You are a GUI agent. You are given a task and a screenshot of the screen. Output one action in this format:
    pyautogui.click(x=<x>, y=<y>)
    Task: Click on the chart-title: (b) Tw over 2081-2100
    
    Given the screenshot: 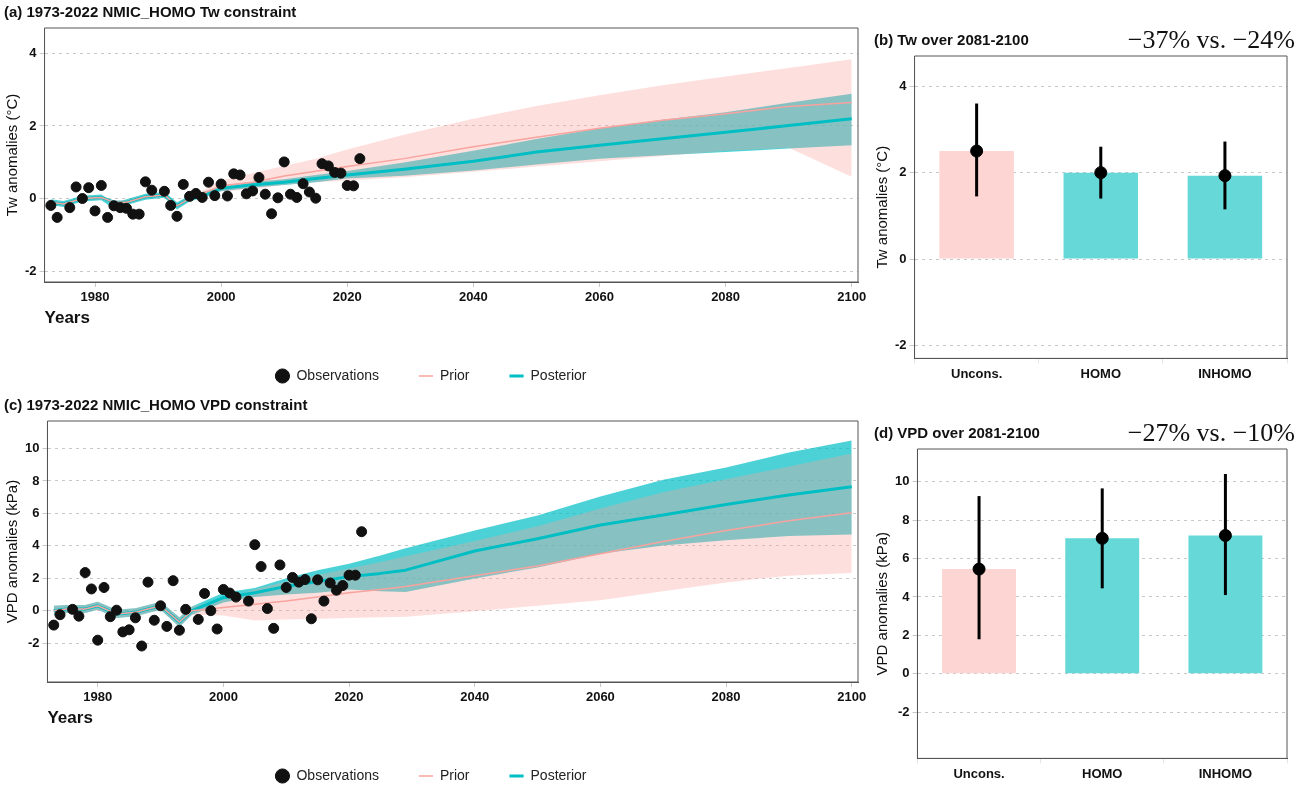 What is the action you would take?
    pyautogui.click(x=951, y=40)
    